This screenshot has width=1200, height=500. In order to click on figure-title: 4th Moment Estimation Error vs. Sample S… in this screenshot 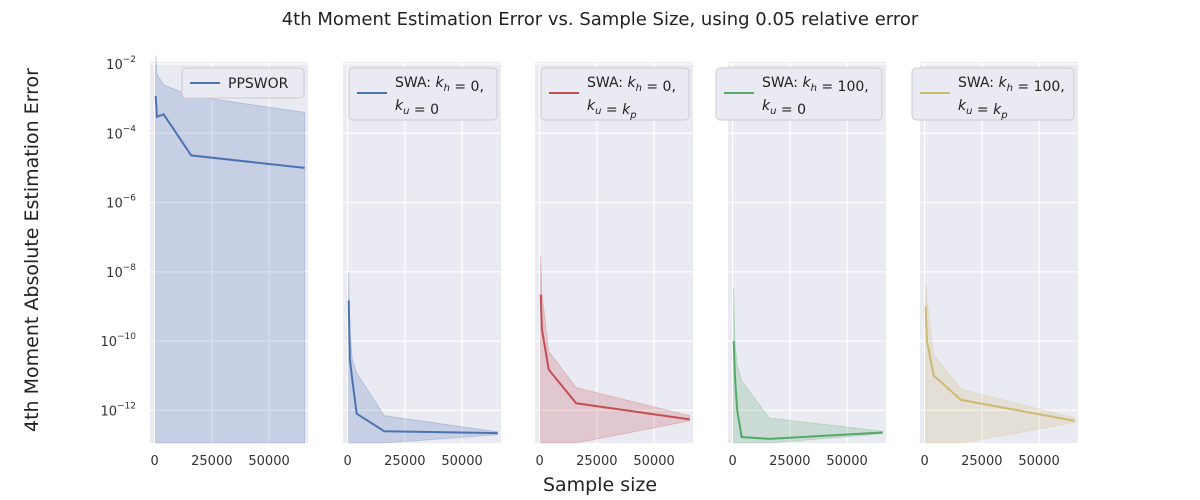, I will do `click(600, 19)`.